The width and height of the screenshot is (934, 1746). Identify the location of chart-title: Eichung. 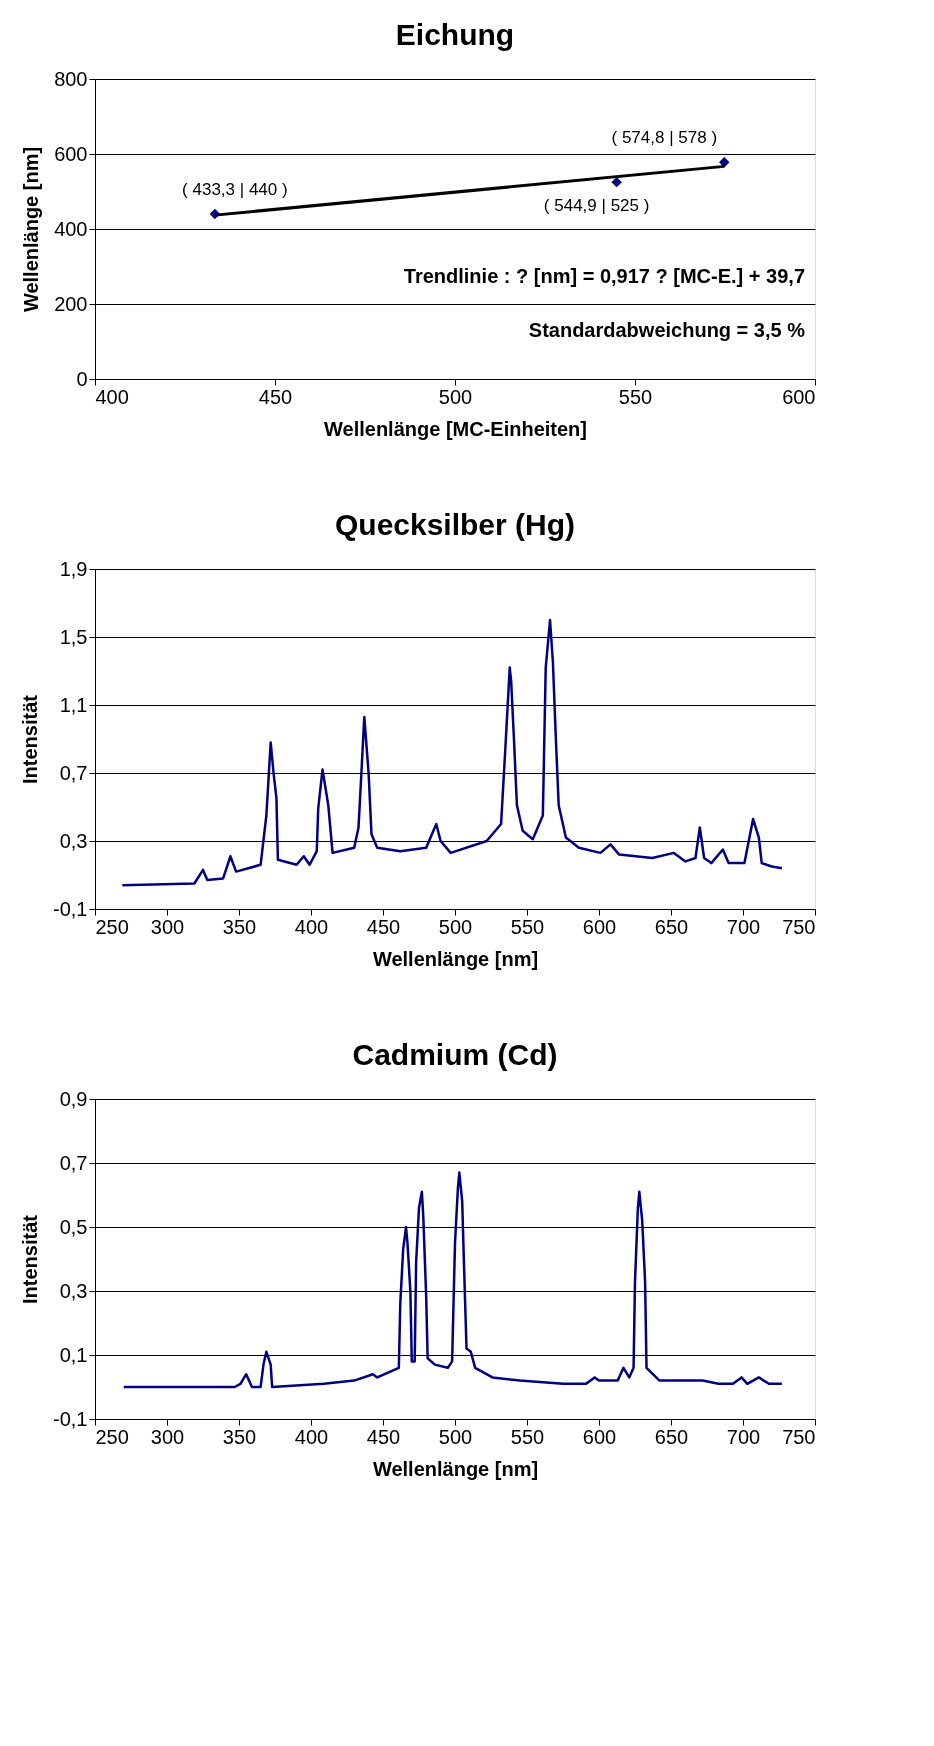
(455, 34).